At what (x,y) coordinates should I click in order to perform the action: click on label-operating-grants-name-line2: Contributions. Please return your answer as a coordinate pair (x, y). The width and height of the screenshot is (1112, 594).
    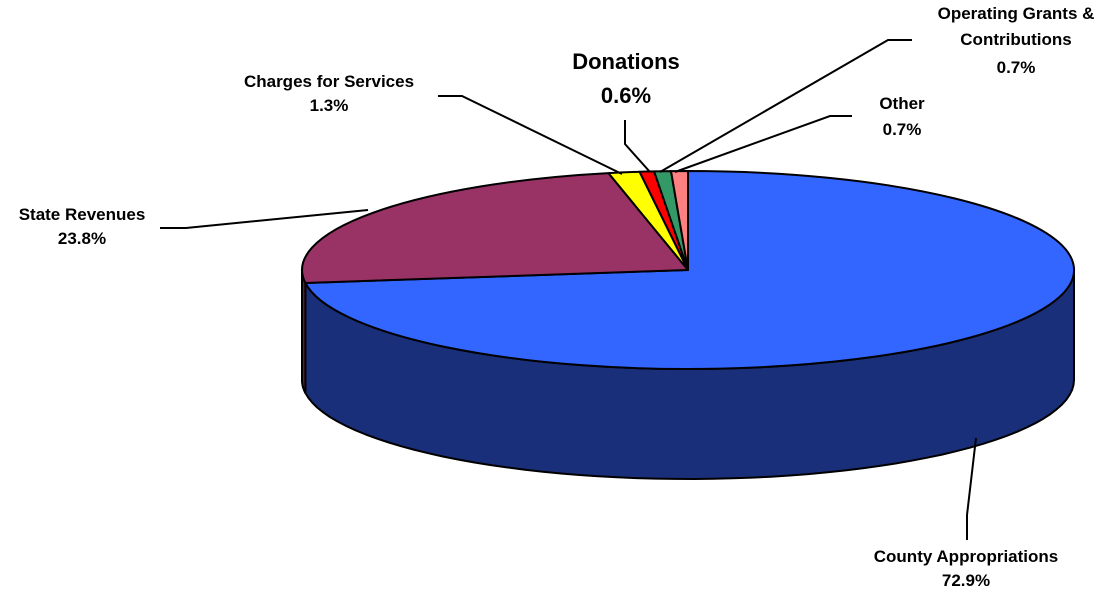
    Looking at the image, I should click on (1015, 39).